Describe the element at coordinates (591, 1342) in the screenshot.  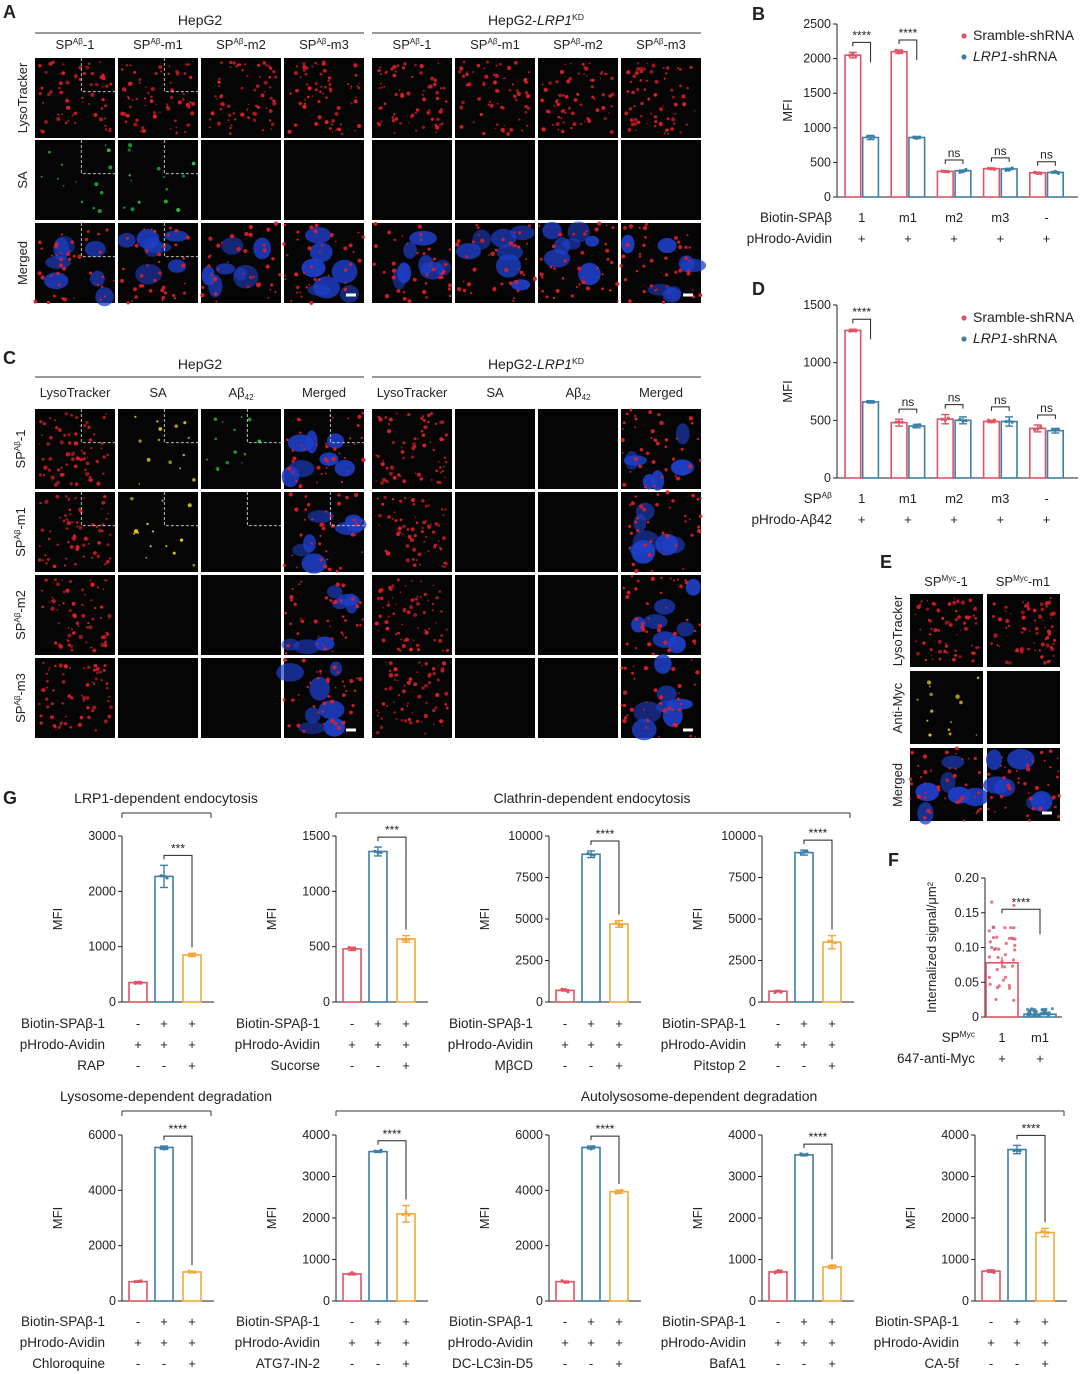
I see `condition-value: +` at that location.